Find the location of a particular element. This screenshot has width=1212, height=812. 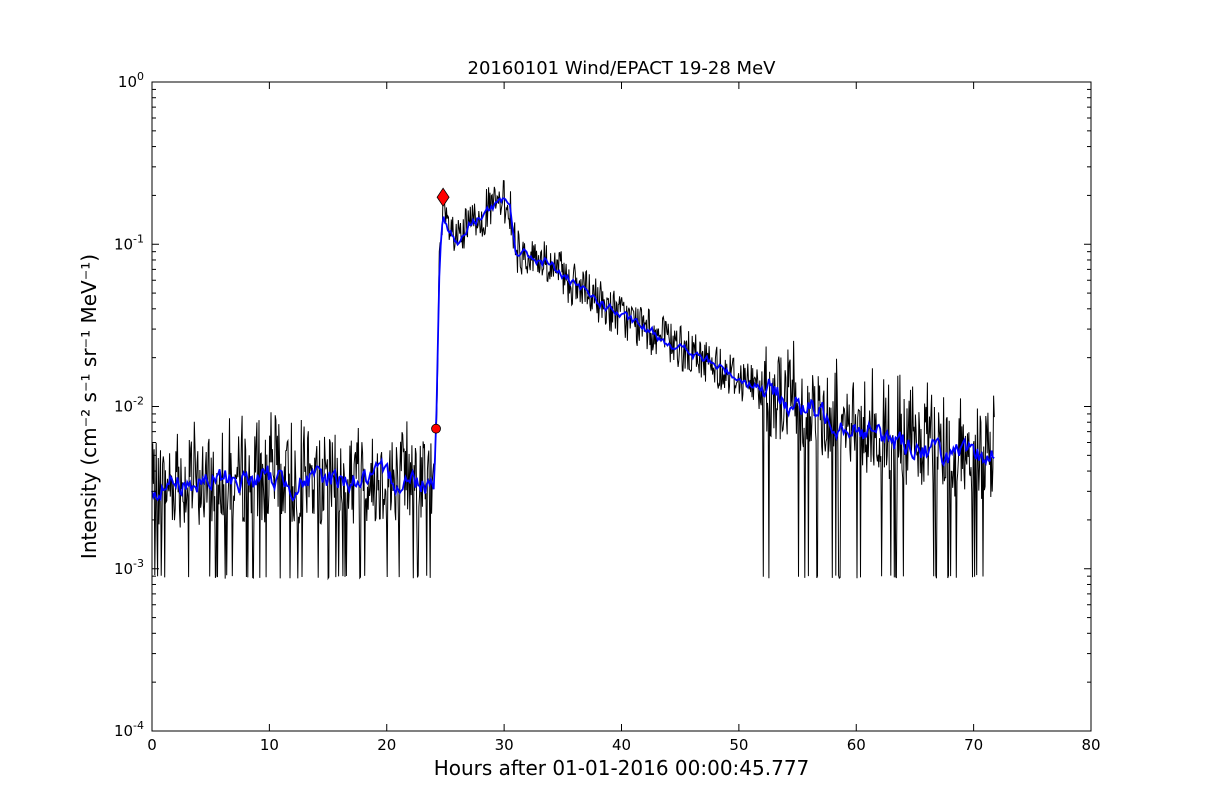

x-tick-label: 20 is located at coordinates (386, 745).